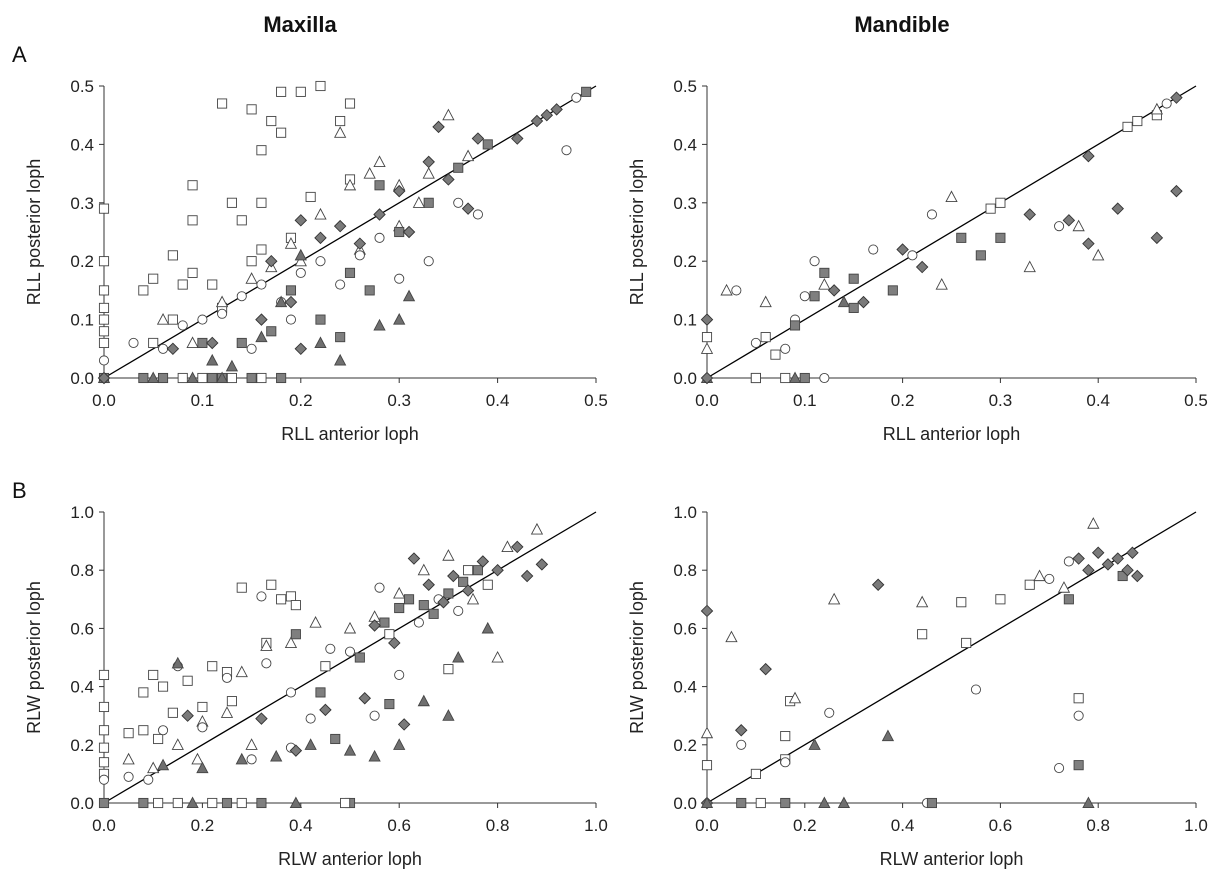 Image resolution: width=1219 pixels, height=875 pixels. Describe the element at coordinates (637, 657) in the screenshot. I see `y-axis-label: RLW posterior loph` at that location.